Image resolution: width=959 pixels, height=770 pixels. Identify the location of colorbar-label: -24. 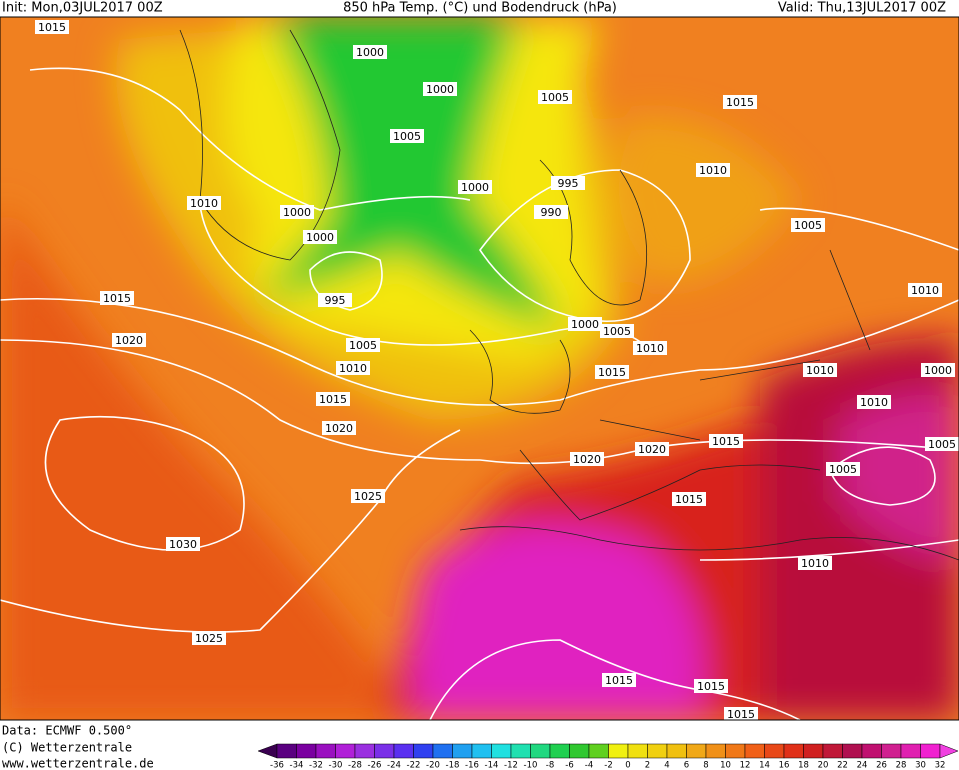
(394, 765).